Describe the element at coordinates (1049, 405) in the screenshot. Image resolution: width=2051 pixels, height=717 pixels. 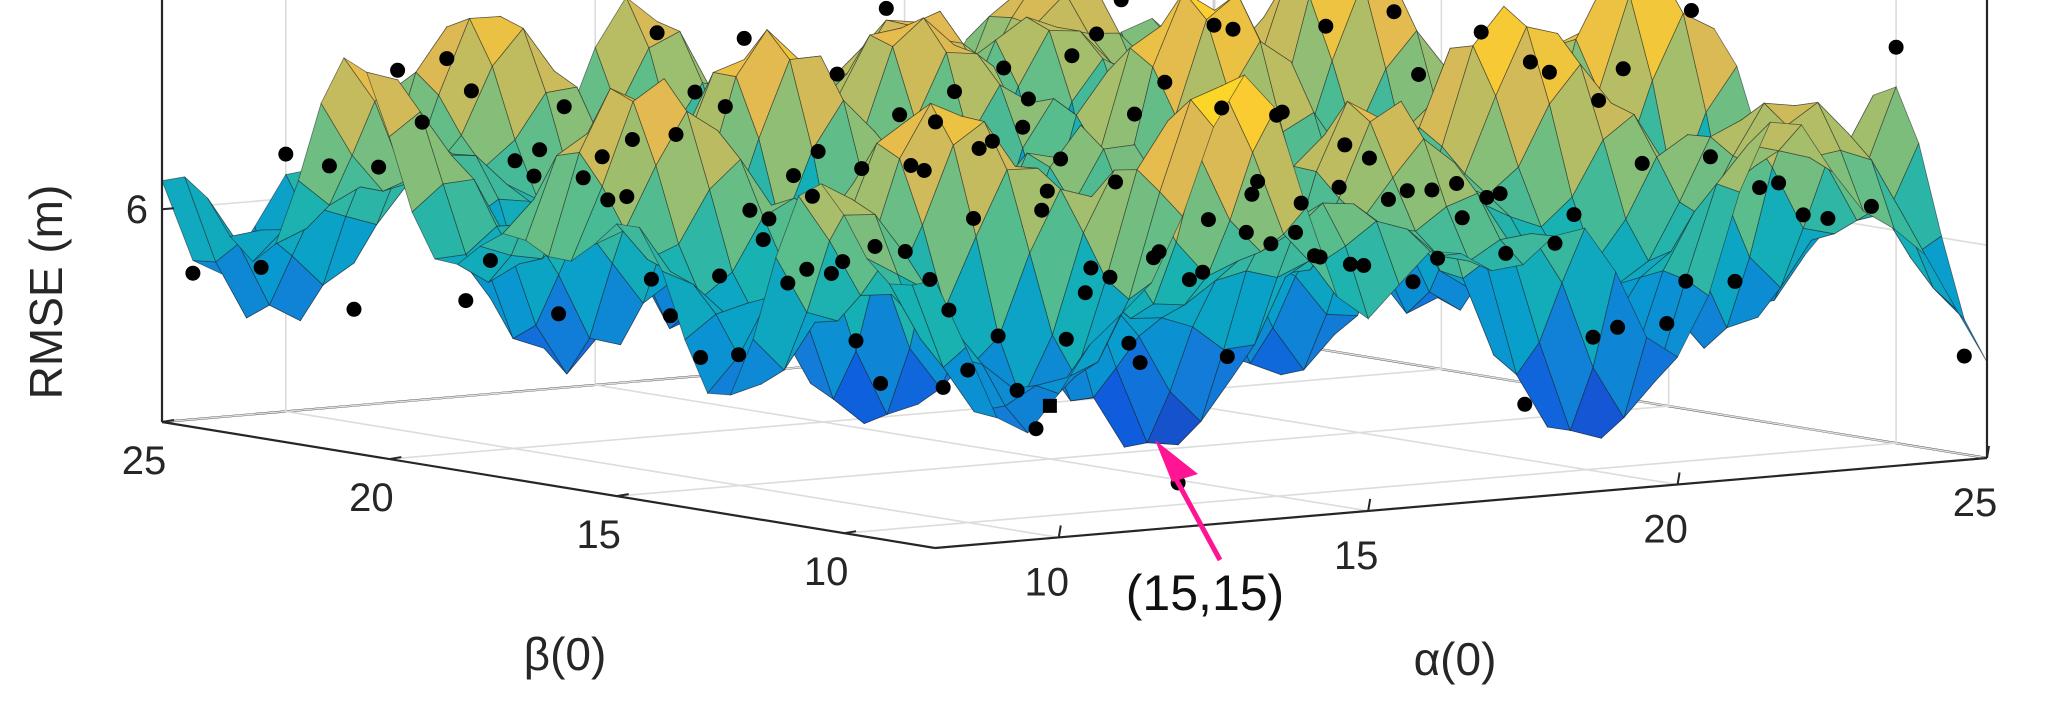
I see `annotated-point` at that location.